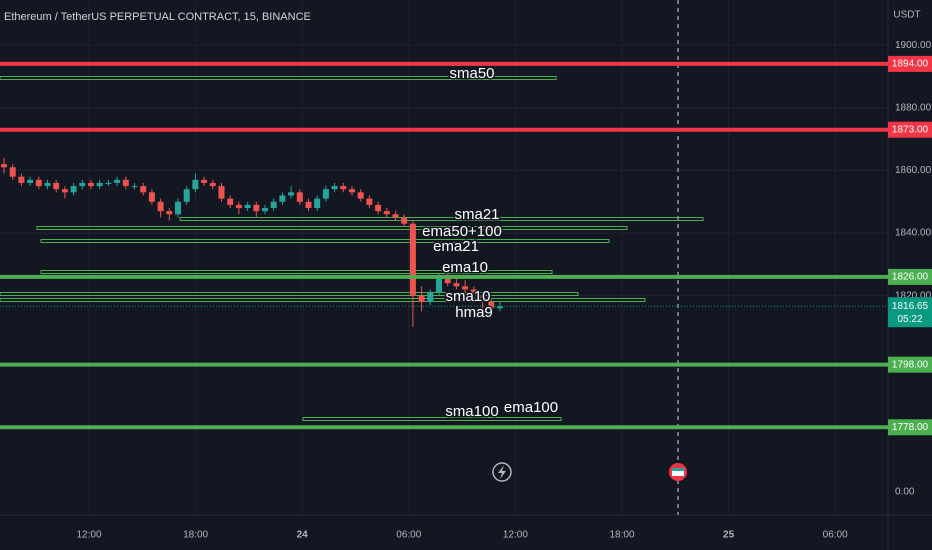 The height and width of the screenshot is (550, 932). I want to click on indicator-label: sma100, so click(471, 411).